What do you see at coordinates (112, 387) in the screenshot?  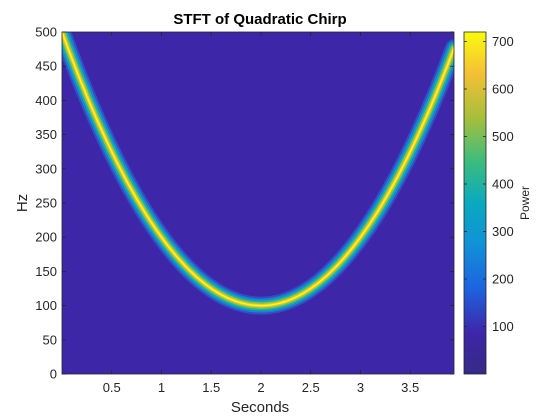 I see `x-tick-label: 0.5` at bounding box center [112, 387].